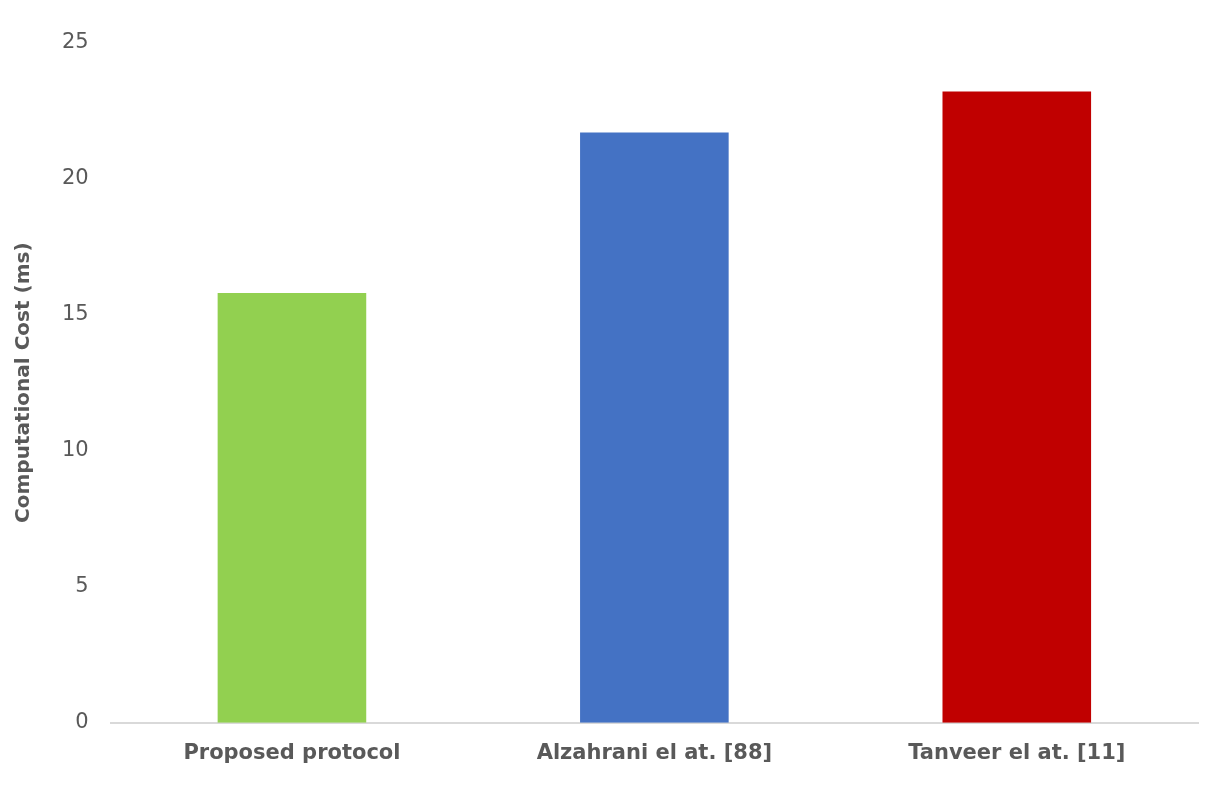  I want to click on y-tick-label: 5, so click(82, 585).